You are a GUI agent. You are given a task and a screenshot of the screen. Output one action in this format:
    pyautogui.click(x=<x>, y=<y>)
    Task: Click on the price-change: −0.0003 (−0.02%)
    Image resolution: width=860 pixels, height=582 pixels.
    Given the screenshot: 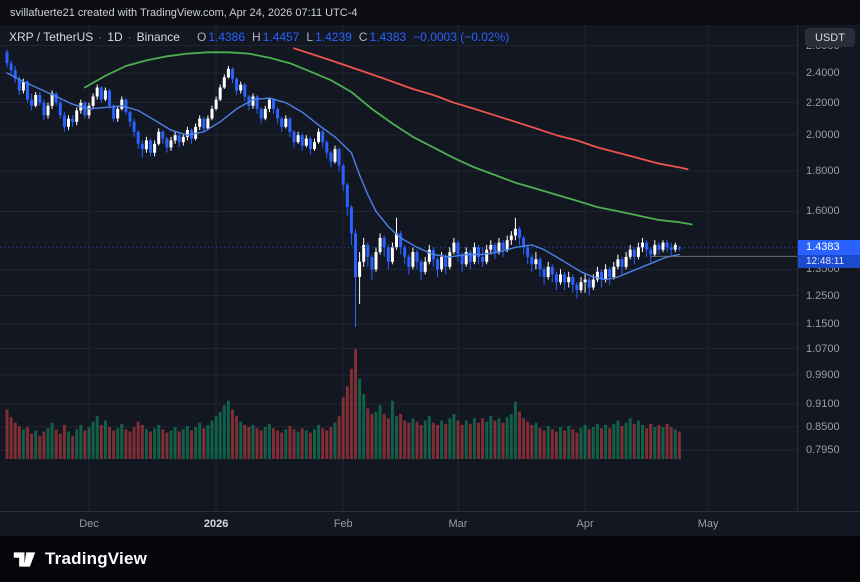 What is the action you would take?
    pyautogui.click(x=461, y=37)
    